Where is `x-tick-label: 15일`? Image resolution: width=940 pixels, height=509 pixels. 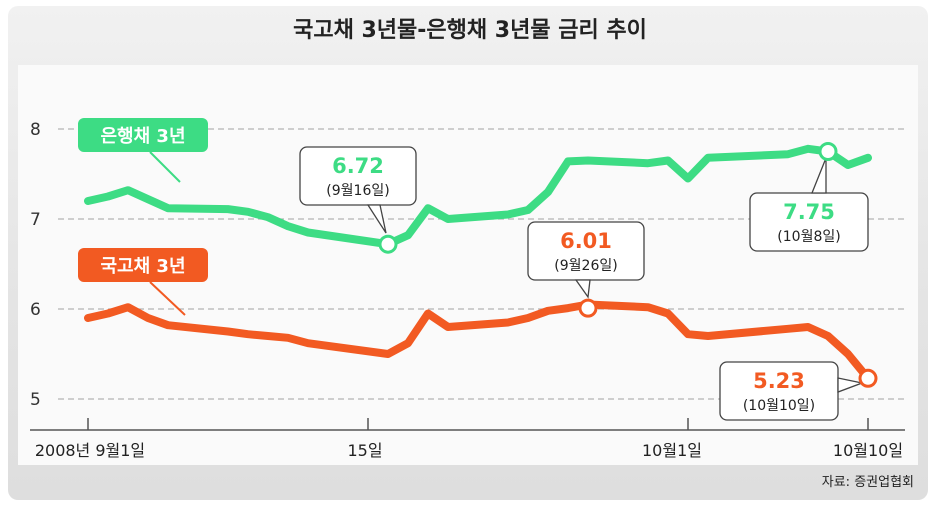
x-tick-label: 15일 is located at coordinates (364, 450).